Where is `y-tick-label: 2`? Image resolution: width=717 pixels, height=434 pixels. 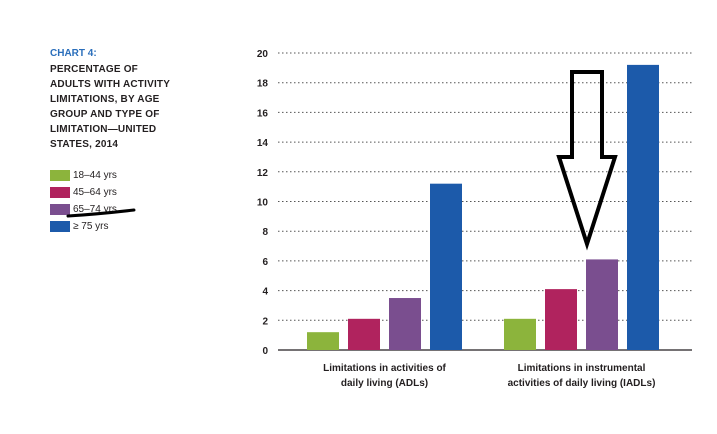 y-tick-label: 2 is located at coordinates (265, 321).